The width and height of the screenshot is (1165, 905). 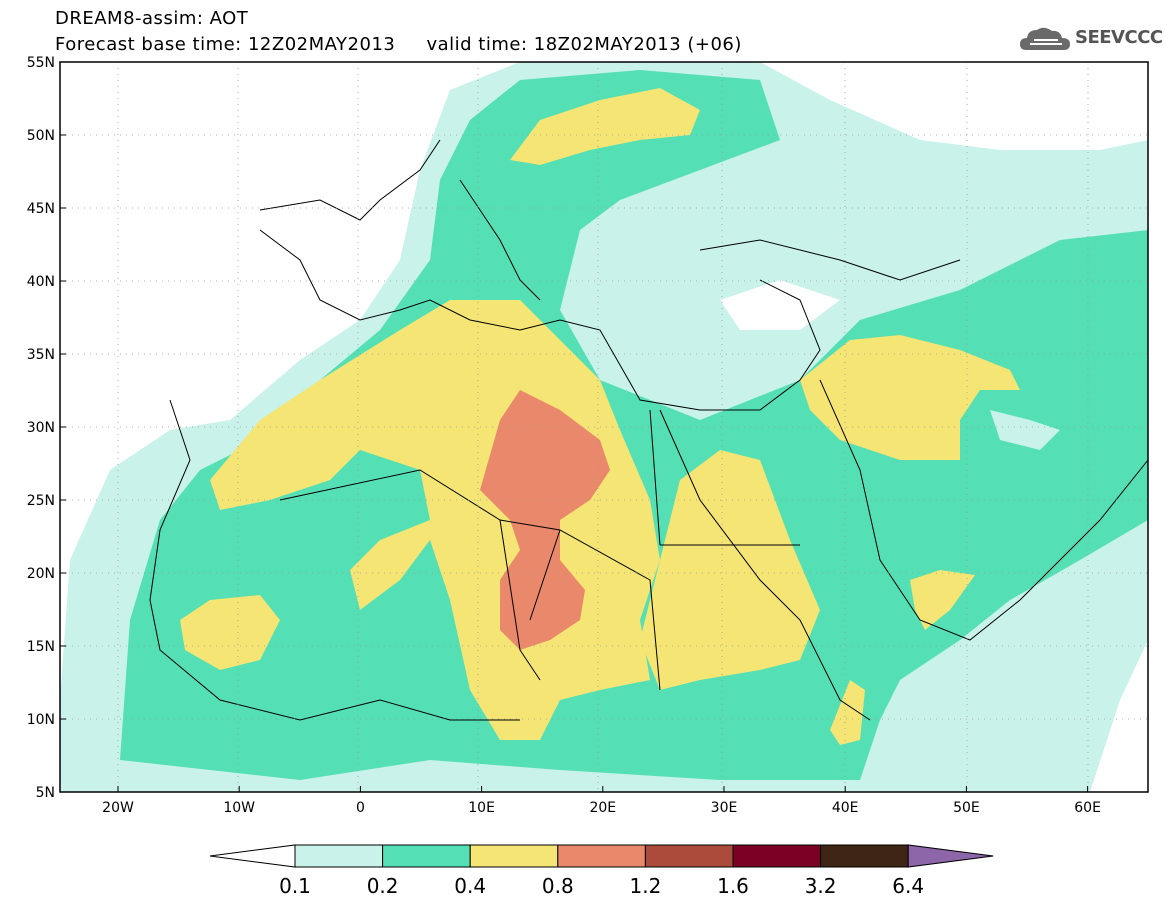 What do you see at coordinates (602, 808) in the screenshot?
I see `lon-label: 20E` at bounding box center [602, 808].